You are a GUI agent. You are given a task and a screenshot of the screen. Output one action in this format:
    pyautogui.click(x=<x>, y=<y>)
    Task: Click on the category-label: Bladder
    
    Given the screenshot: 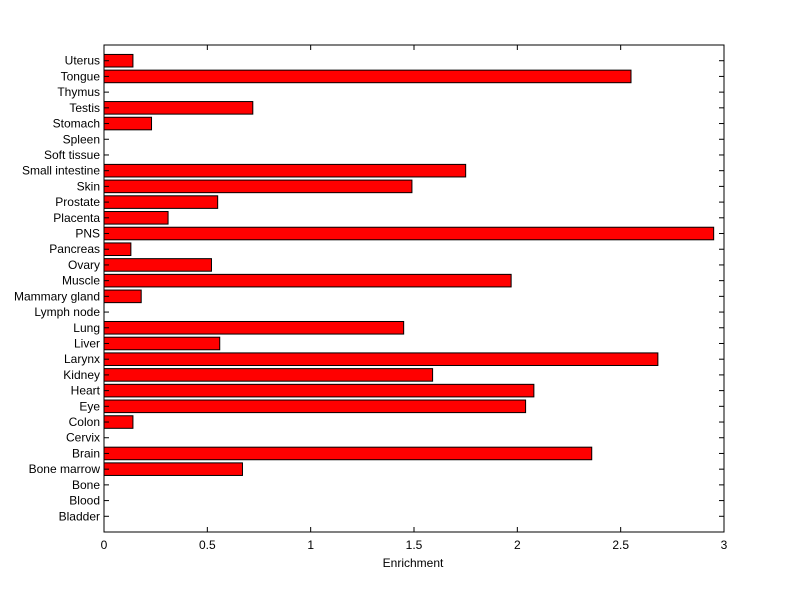 What is the action you would take?
    pyautogui.click(x=79, y=516)
    